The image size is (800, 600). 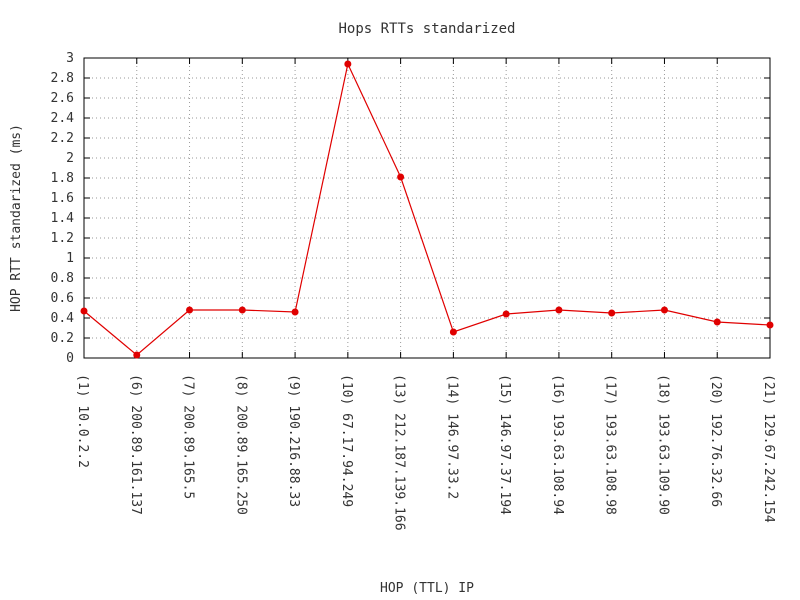 I want to click on x-tick-label: (10) 67.17.94.249, so click(x=346, y=440).